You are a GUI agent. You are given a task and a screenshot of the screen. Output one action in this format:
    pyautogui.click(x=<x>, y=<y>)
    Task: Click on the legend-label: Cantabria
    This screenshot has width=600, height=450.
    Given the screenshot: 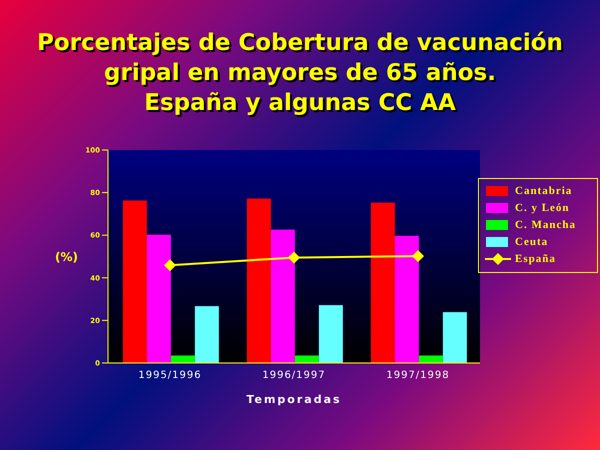 What is the action you would take?
    pyautogui.click(x=543, y=191)
    